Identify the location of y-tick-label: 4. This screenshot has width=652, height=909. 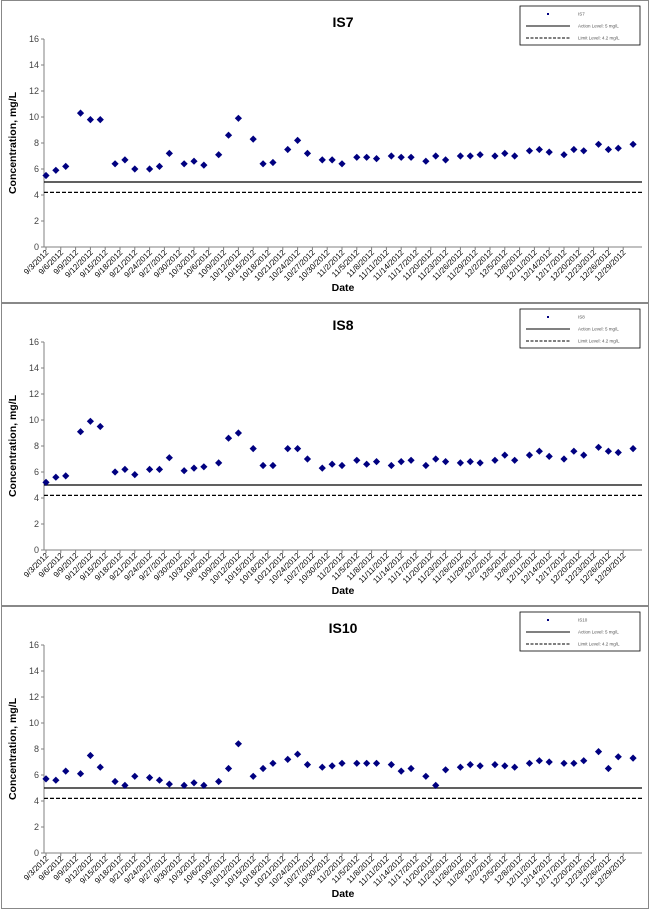
(36, 195).